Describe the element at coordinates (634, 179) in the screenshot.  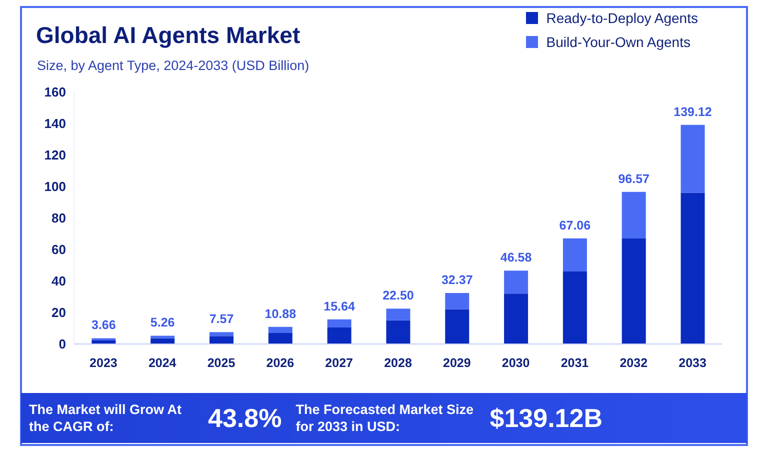
I see `total-label: 96.57` at that location.